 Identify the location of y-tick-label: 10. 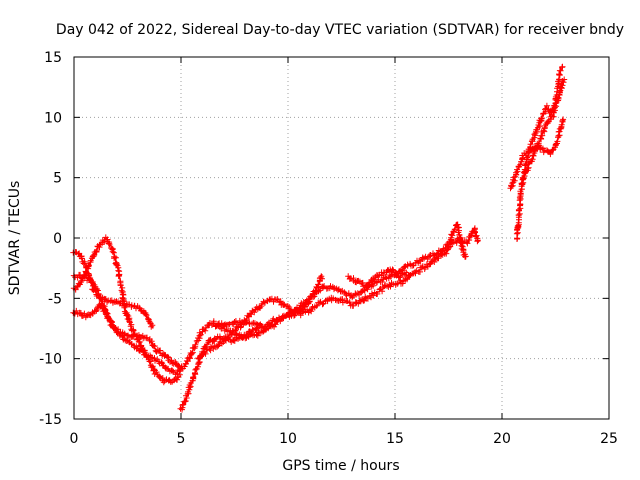
(53, 118).